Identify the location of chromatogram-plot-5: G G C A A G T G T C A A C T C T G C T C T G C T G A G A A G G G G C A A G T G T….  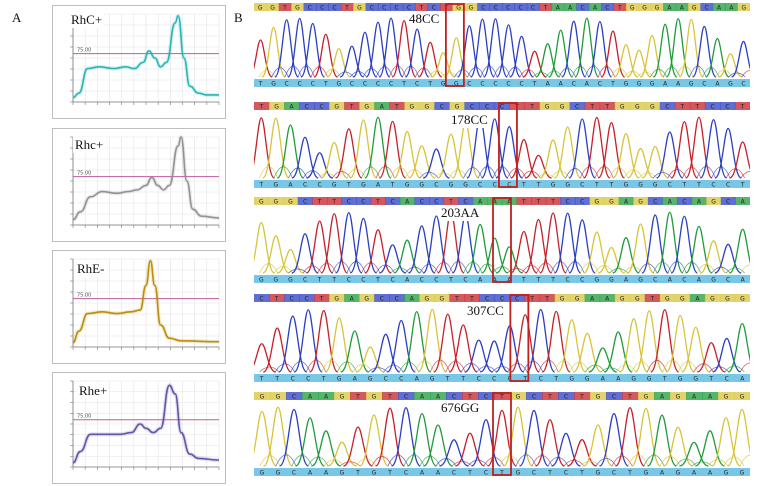
(502, 434).